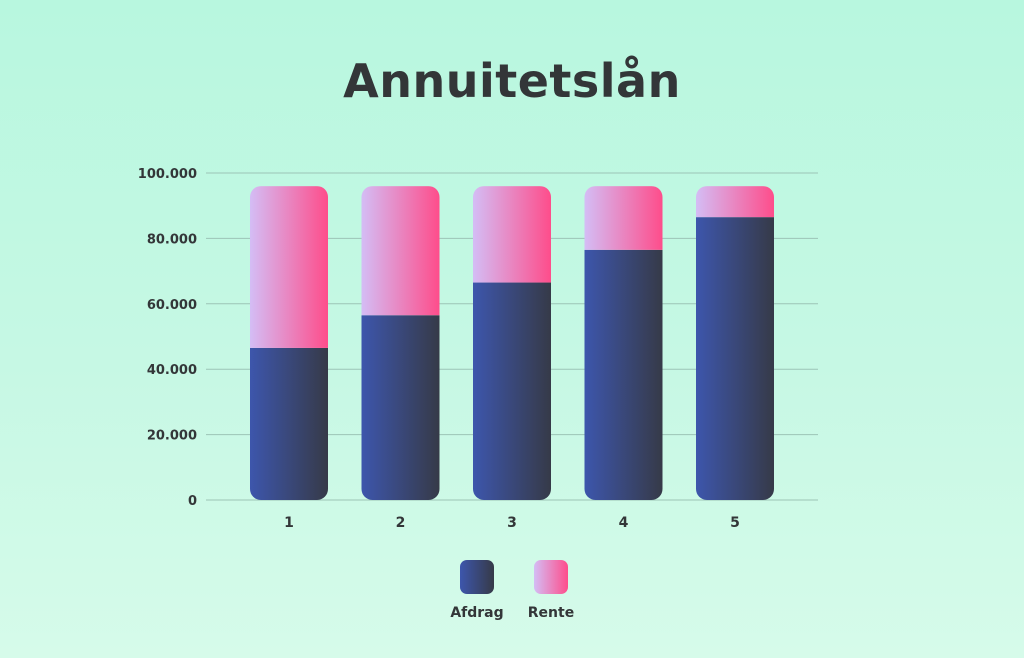 The height and width of the screenshot is (658, 1024). I want to click on legend-label-rente: Rente, so click(551, 613).